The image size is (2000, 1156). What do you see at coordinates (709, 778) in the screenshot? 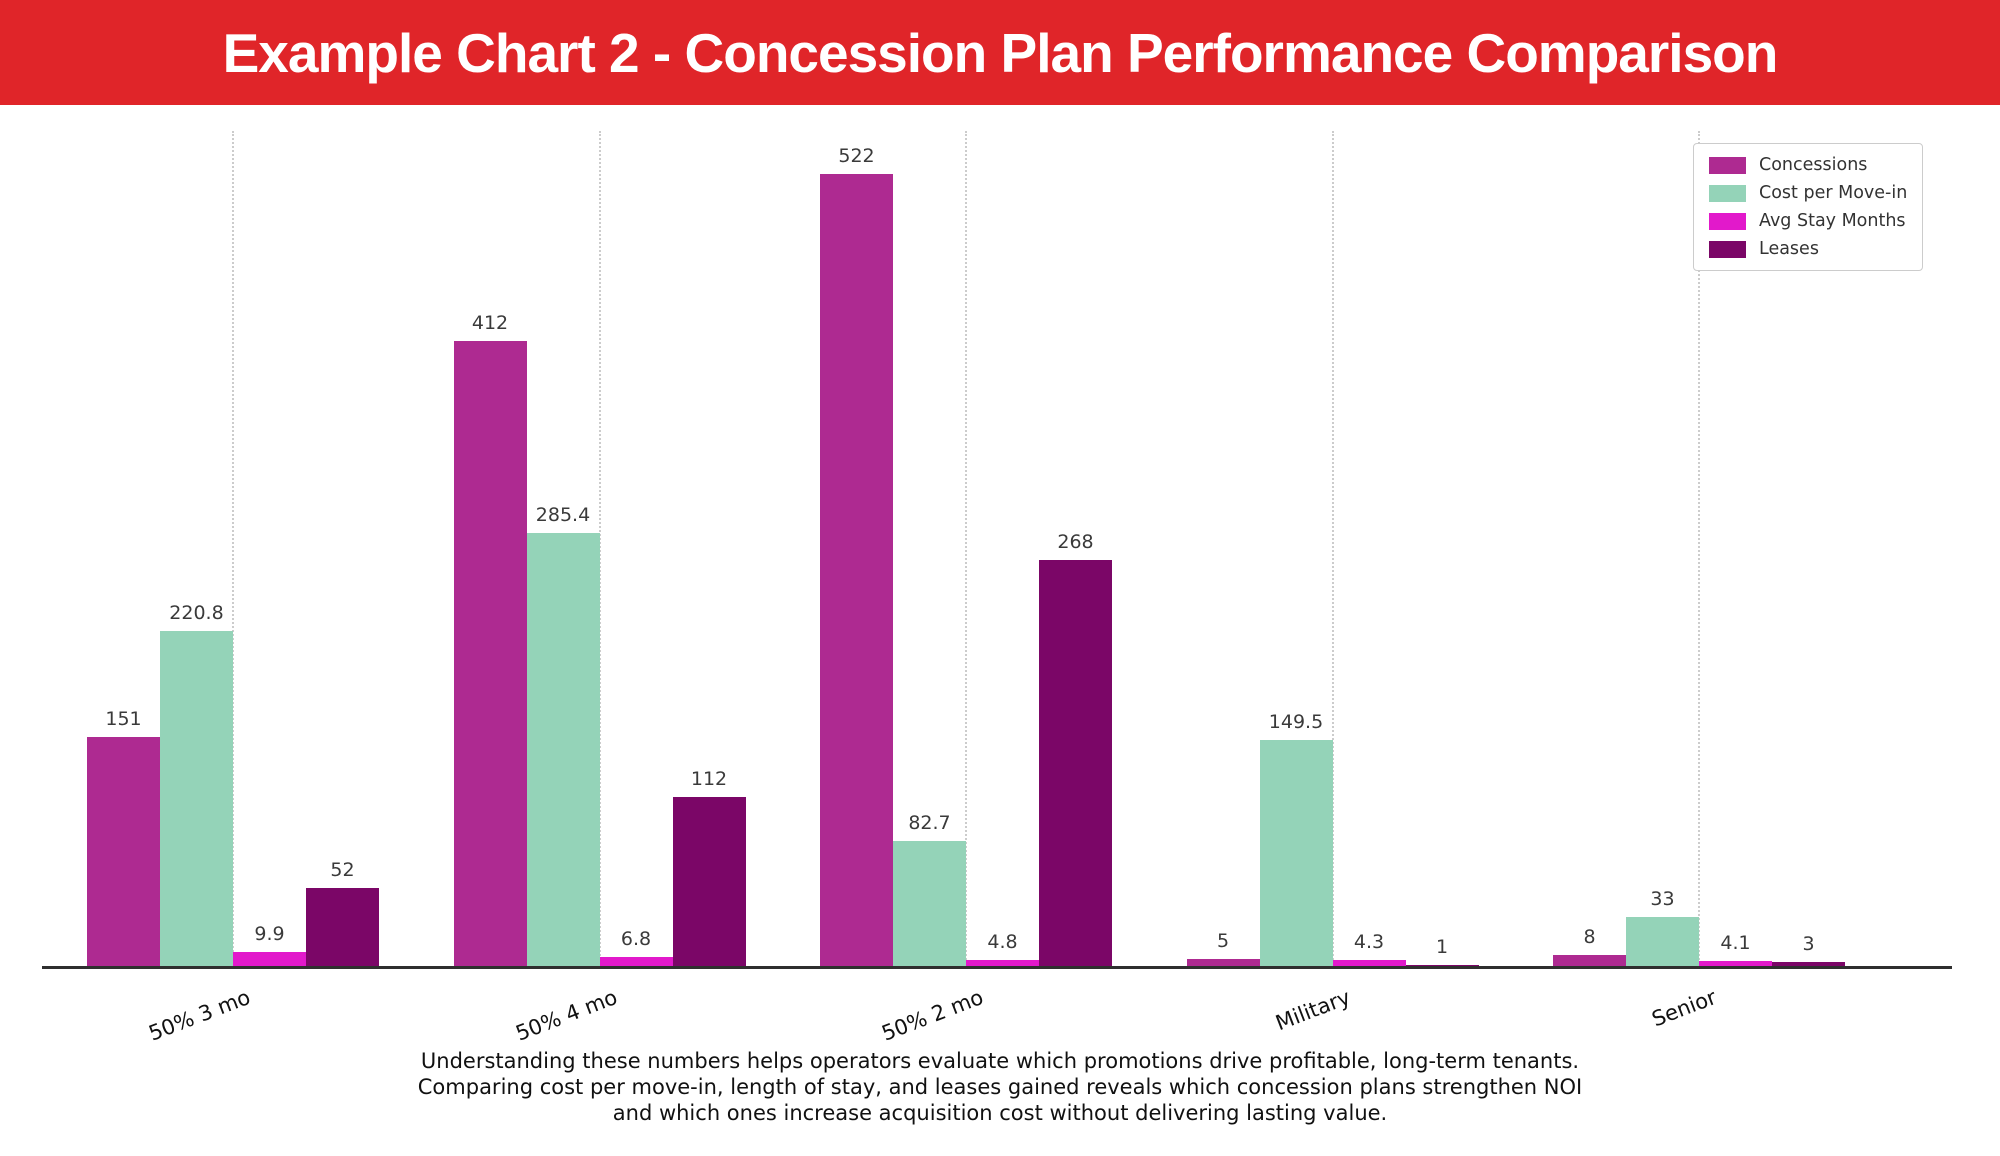
I see `bar-value-label: 112` at bounding box center [709, 778].